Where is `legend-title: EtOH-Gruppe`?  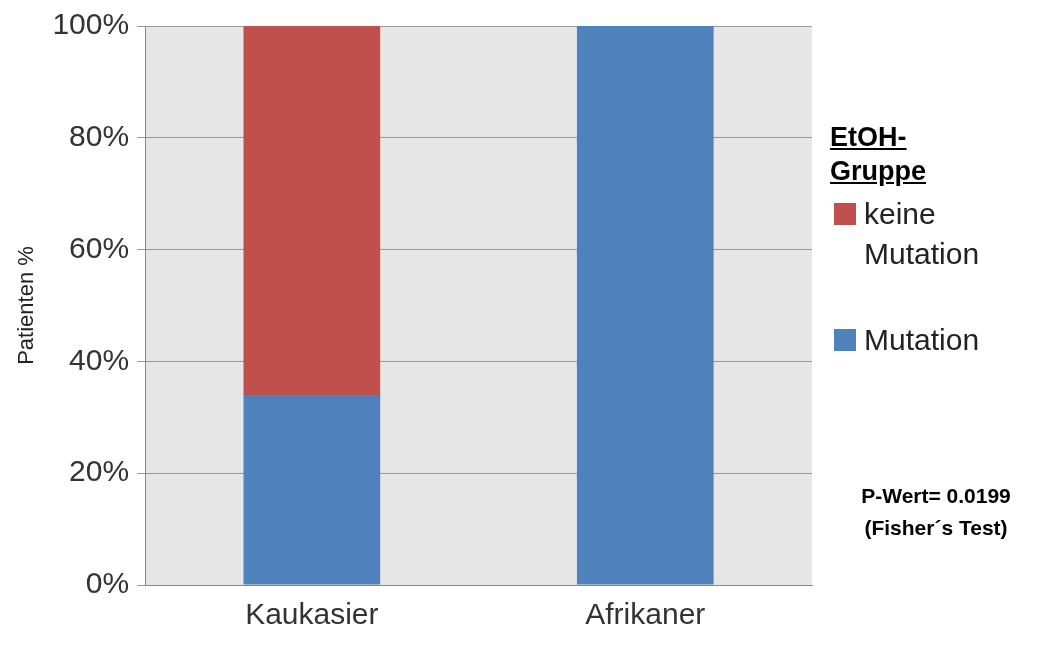
legend-title: EtOH-Gruppe is located at coordinates (878, 154).